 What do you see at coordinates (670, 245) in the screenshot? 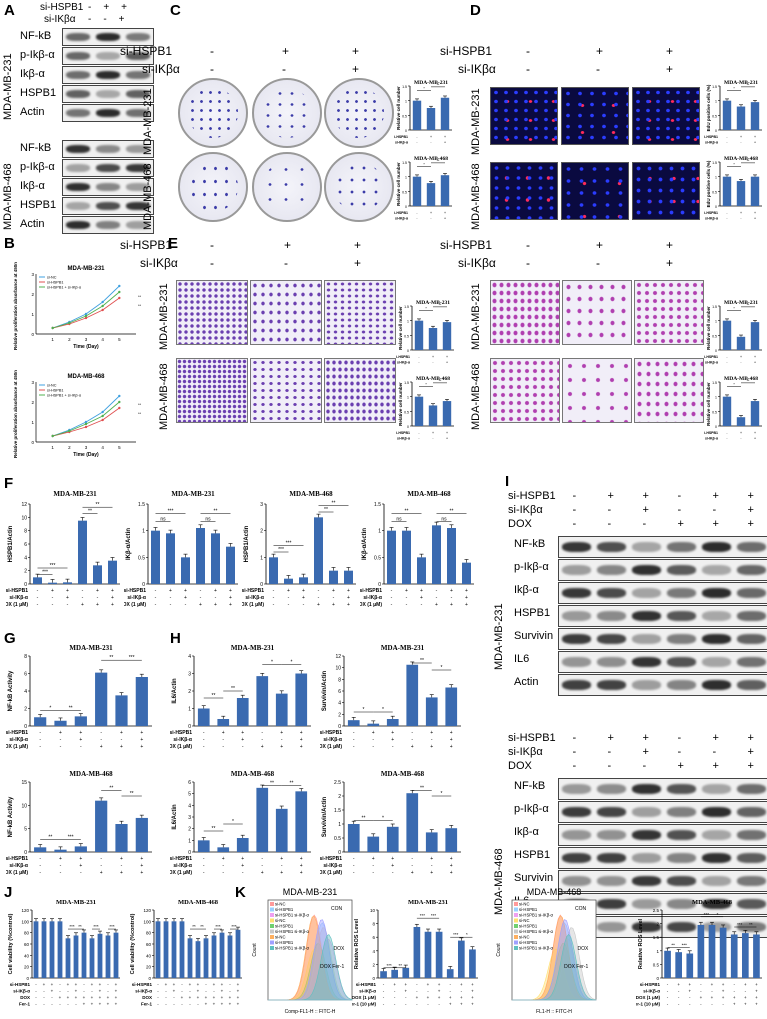
I see `e2-s3: +` at bounding box center [670, 245].